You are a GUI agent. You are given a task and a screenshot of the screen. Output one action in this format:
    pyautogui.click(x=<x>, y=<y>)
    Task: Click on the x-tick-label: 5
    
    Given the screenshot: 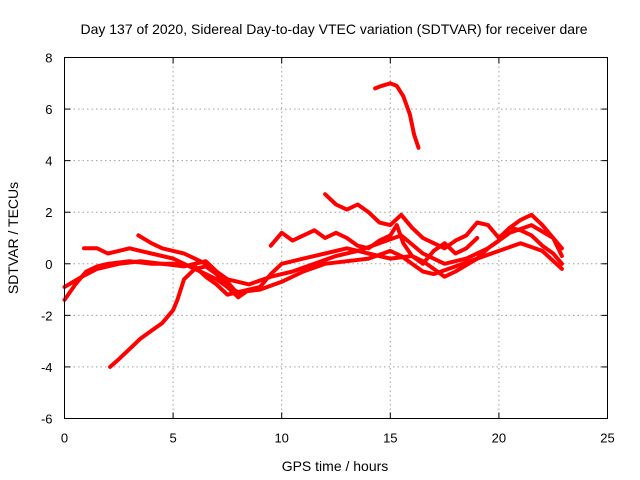 What is the action you would take?
    pyautogui.click(x=172, y=438)
    